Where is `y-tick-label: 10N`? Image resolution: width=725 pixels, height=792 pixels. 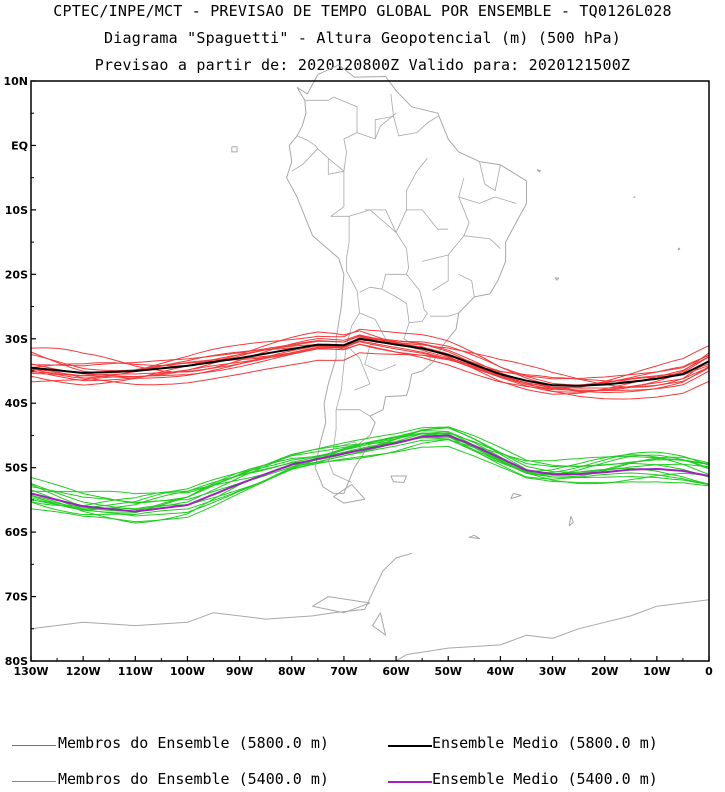 y-tick-label: 10N is located at coordinates (15, 81).